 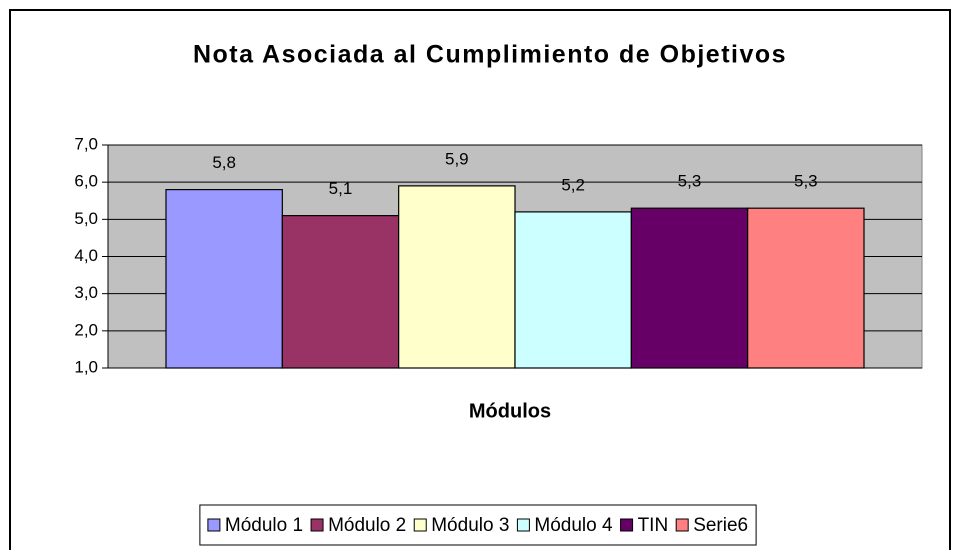 What do you see at coordinates (470, 525) in the screenshot?
I see `legend-label: Módulo 3` at bounding box center [470, 525].